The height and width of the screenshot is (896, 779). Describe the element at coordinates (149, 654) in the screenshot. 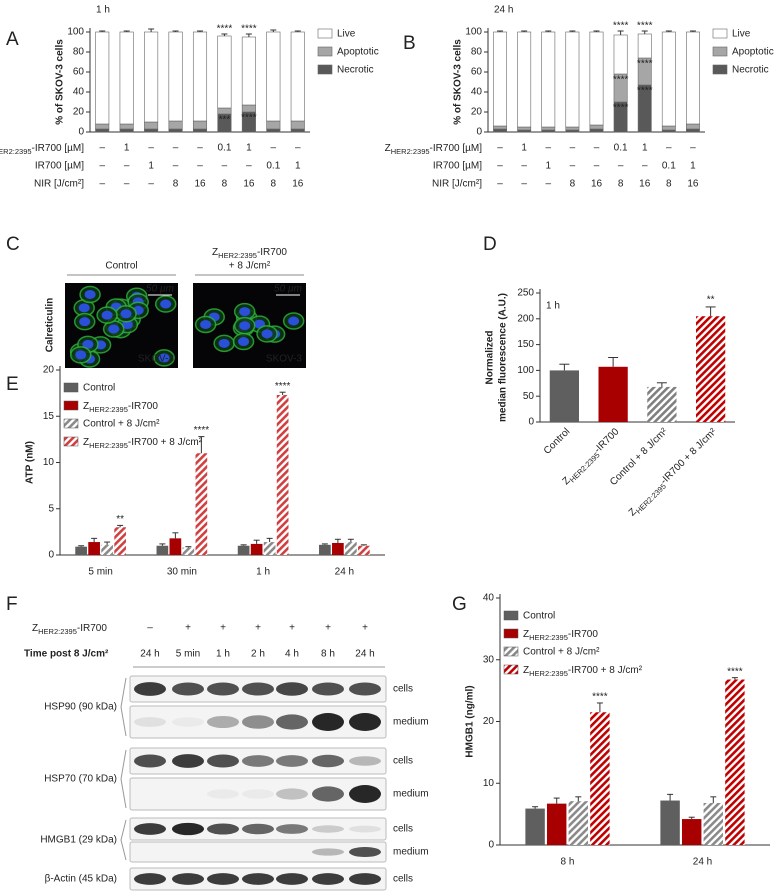

I see `time-point: 24 h` at that location.